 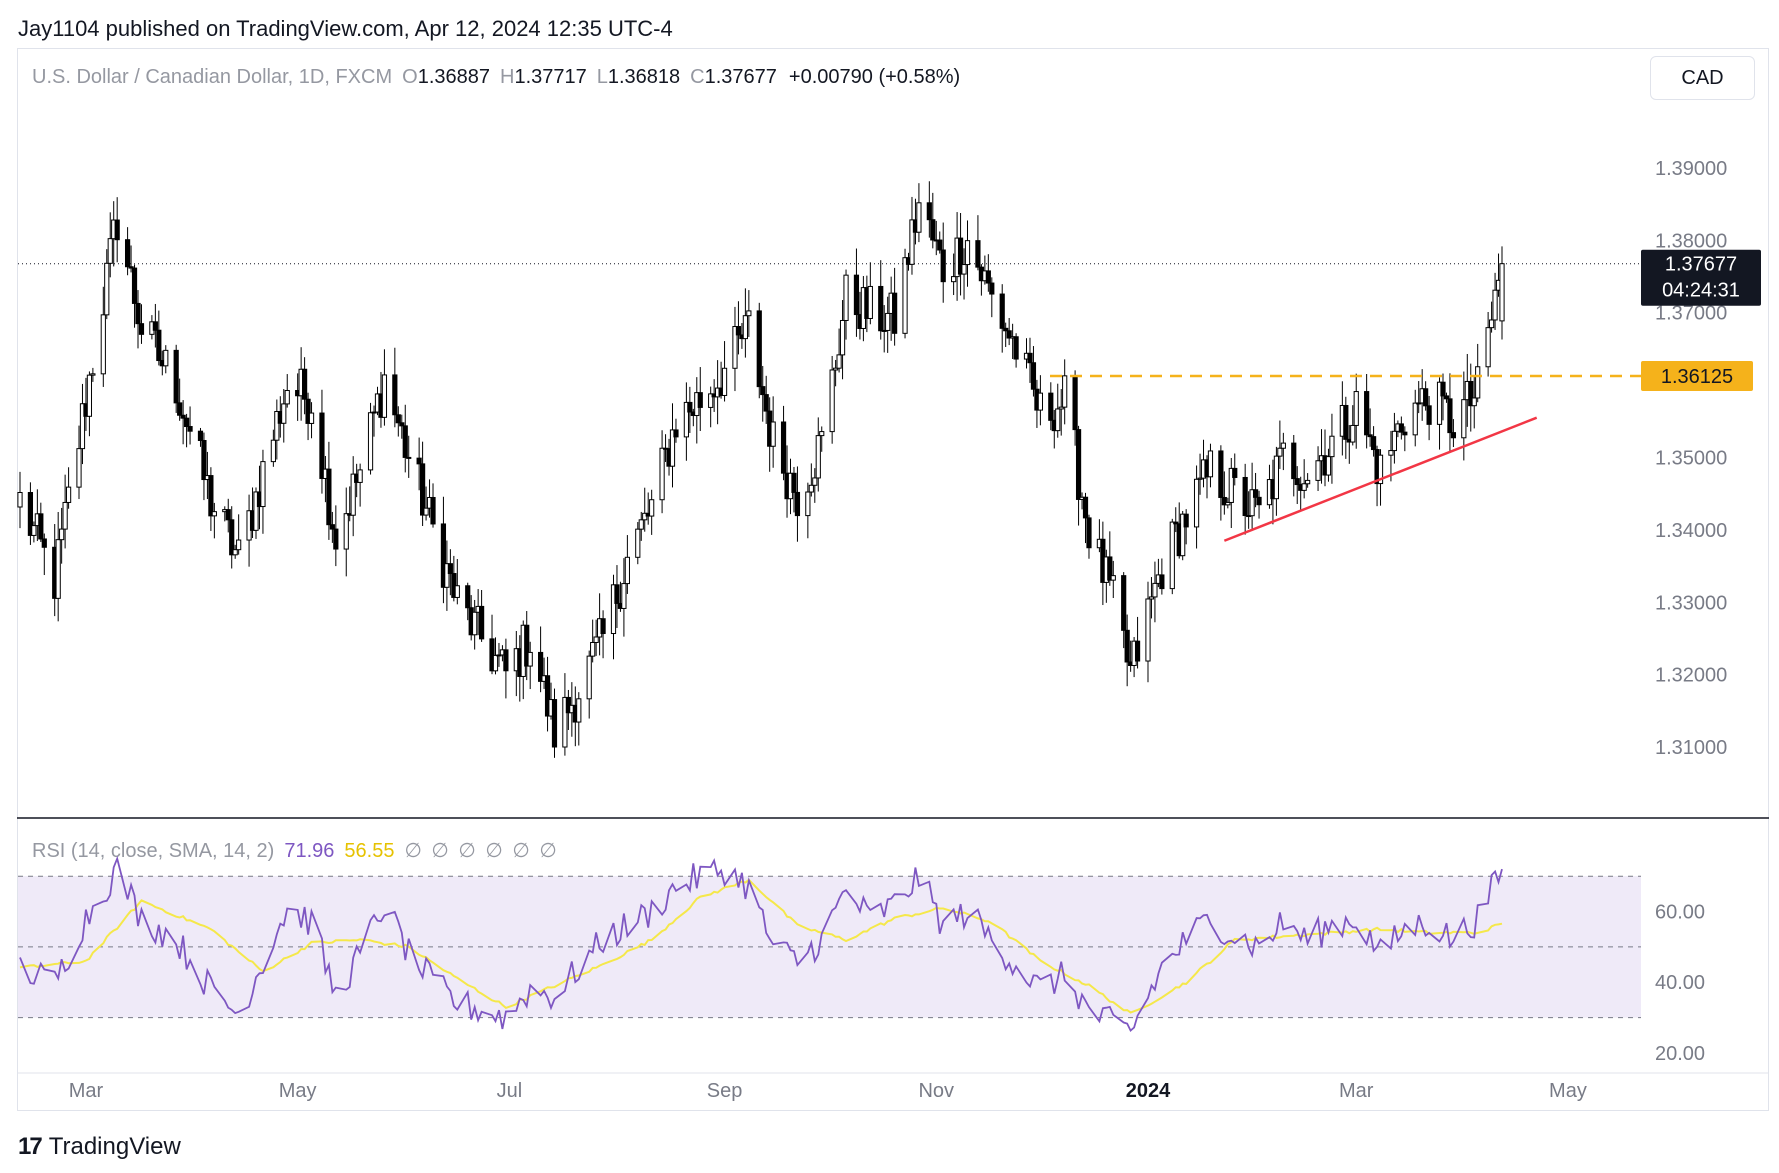 What do you see at coordinates (740, 77) in the screenshot?
I see `close-value: 1.37677` at bounding box center [740, 77].